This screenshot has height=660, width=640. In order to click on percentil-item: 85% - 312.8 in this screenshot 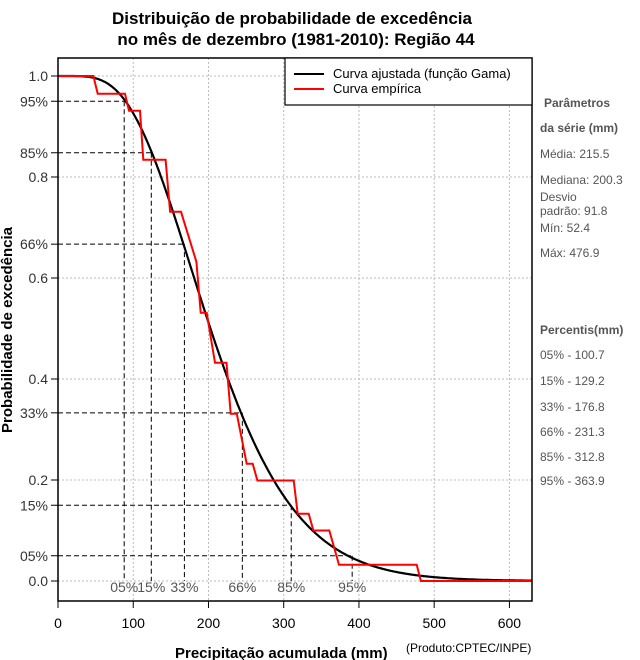, I will do `click(572, 457)`.